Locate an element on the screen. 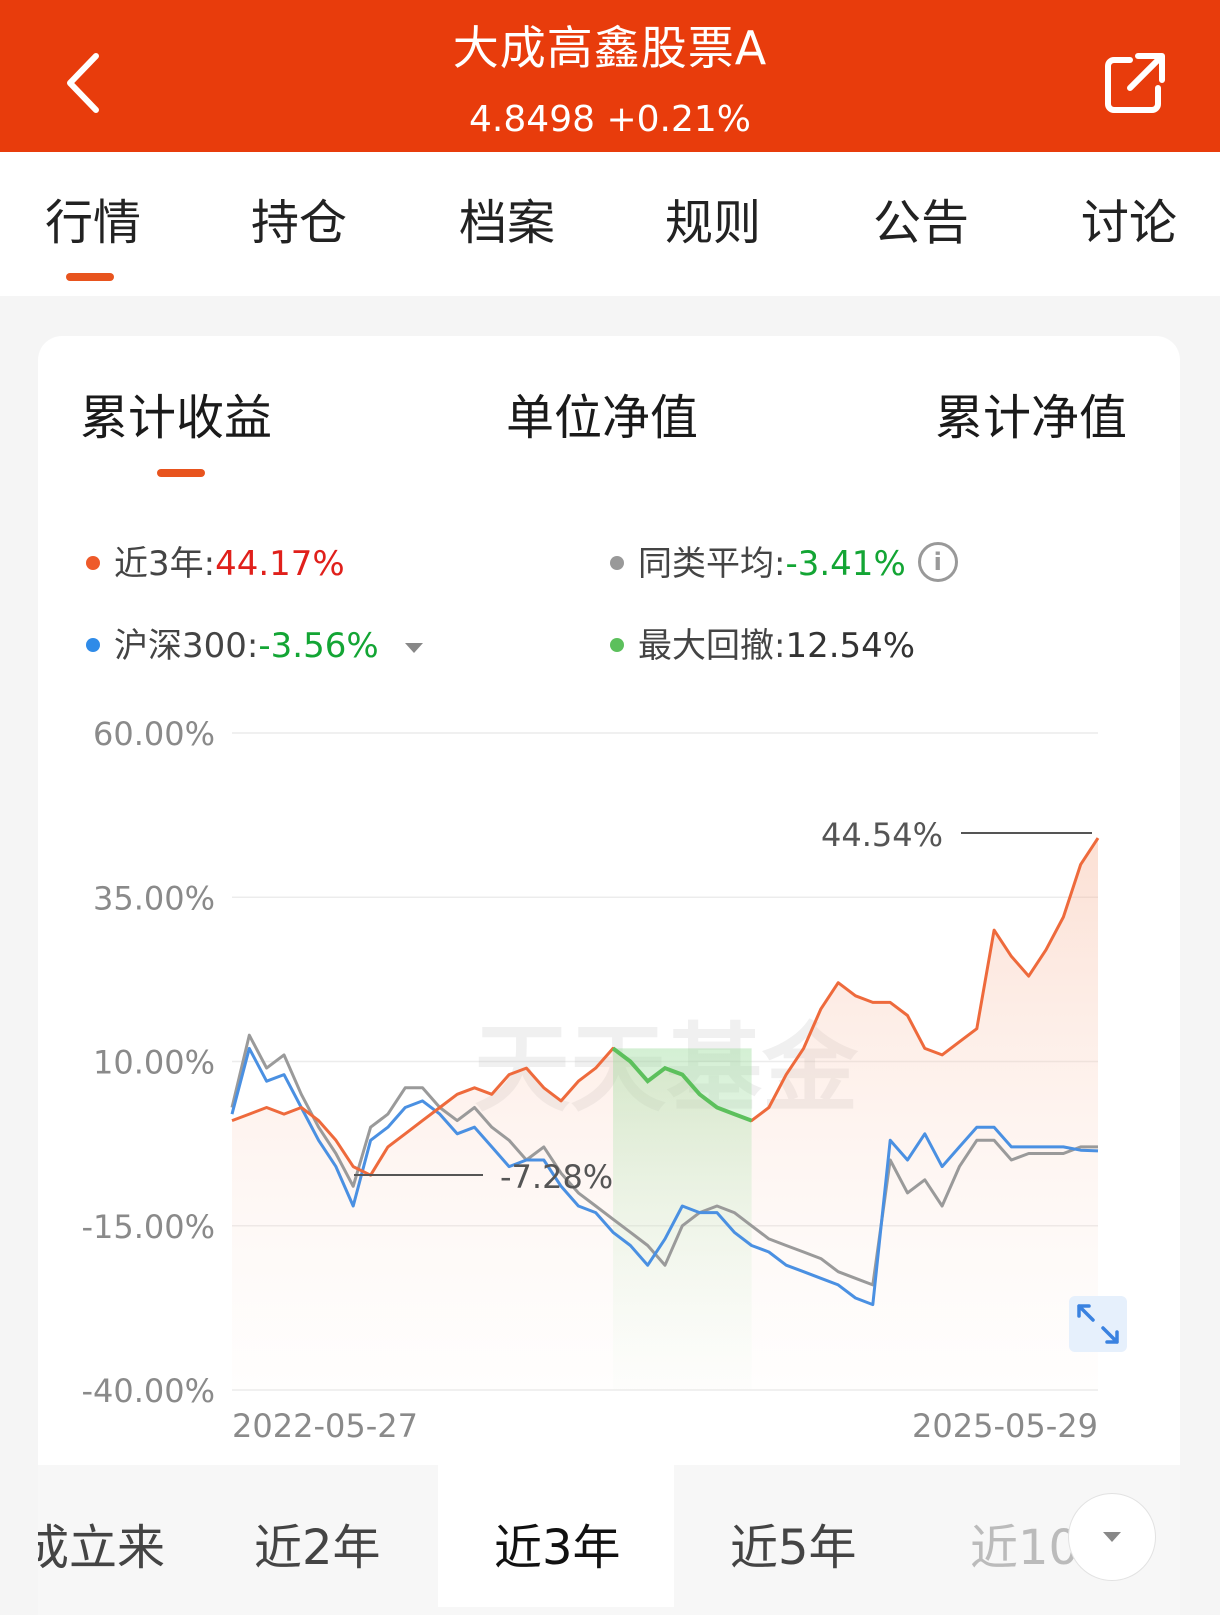 The height and width of the screenshot is (1615, 1220). legend-average-value: -3.41% is located at coordinates (845, 564).